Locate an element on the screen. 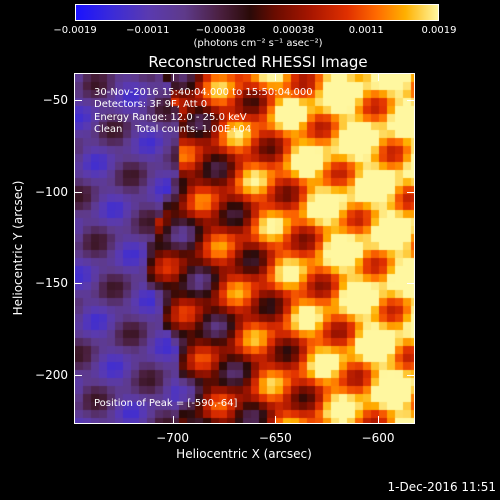  colorbar-tick-label: 0.0011 is located at coordinates (366, 30).